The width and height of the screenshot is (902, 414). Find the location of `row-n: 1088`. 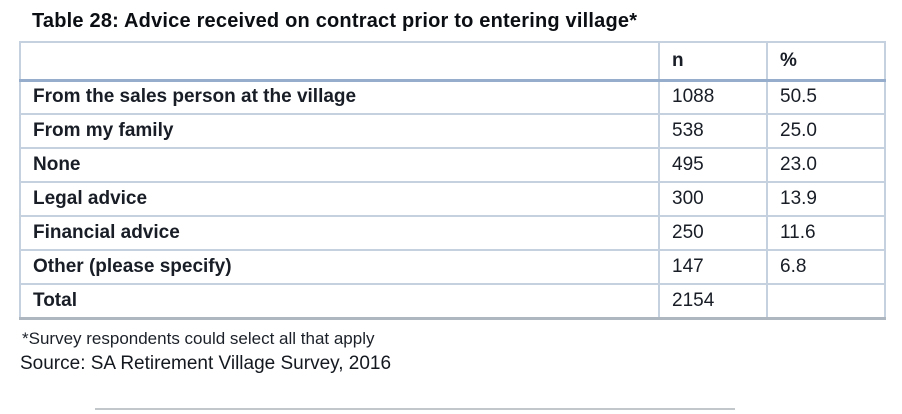

row-n: 1088 is located at coordinates (713, 97).